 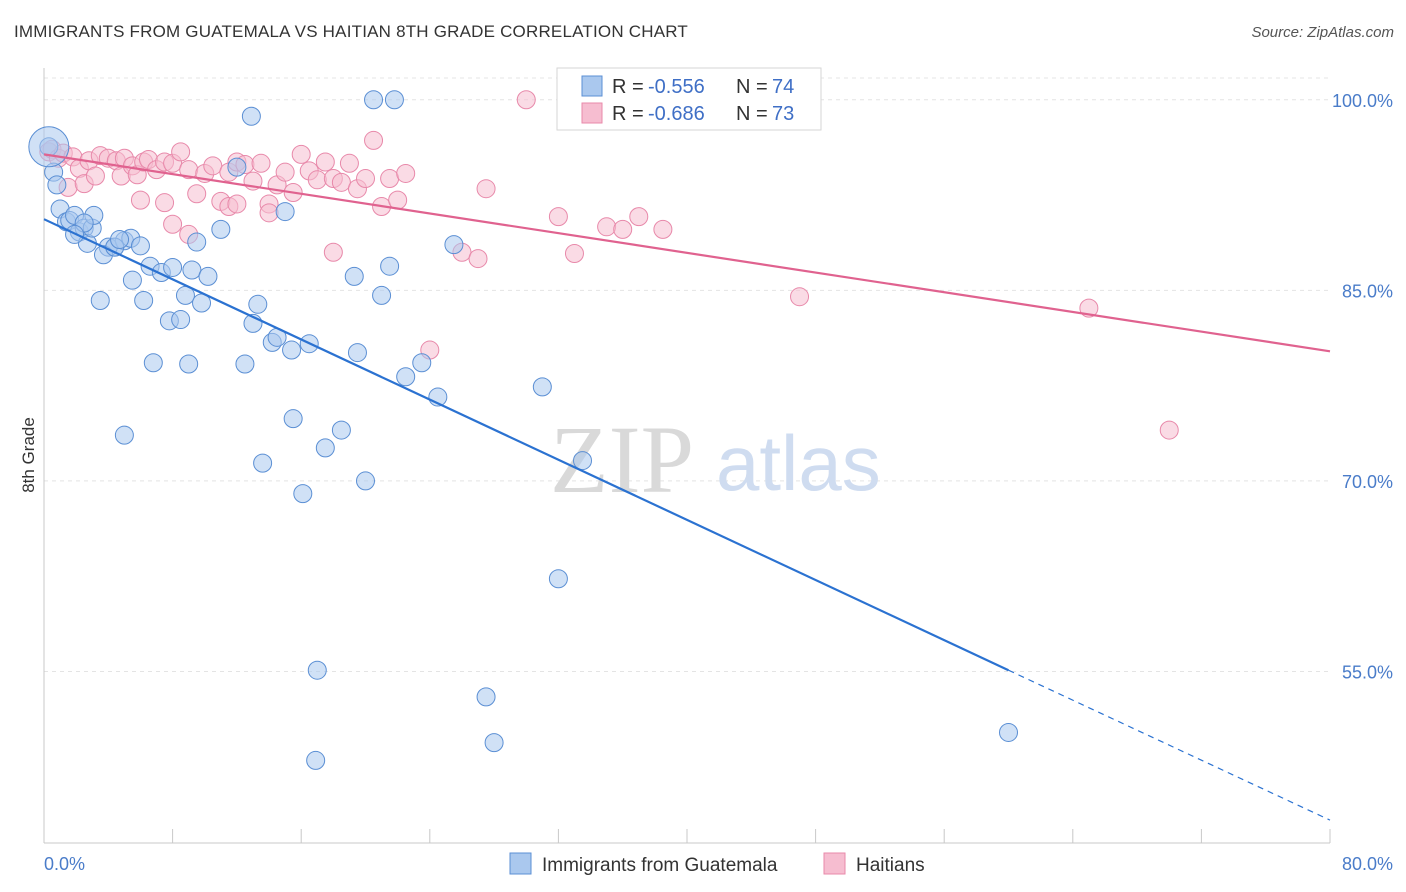 I want to click on watermark-atlas: atlas, so click(x=798, y=463).